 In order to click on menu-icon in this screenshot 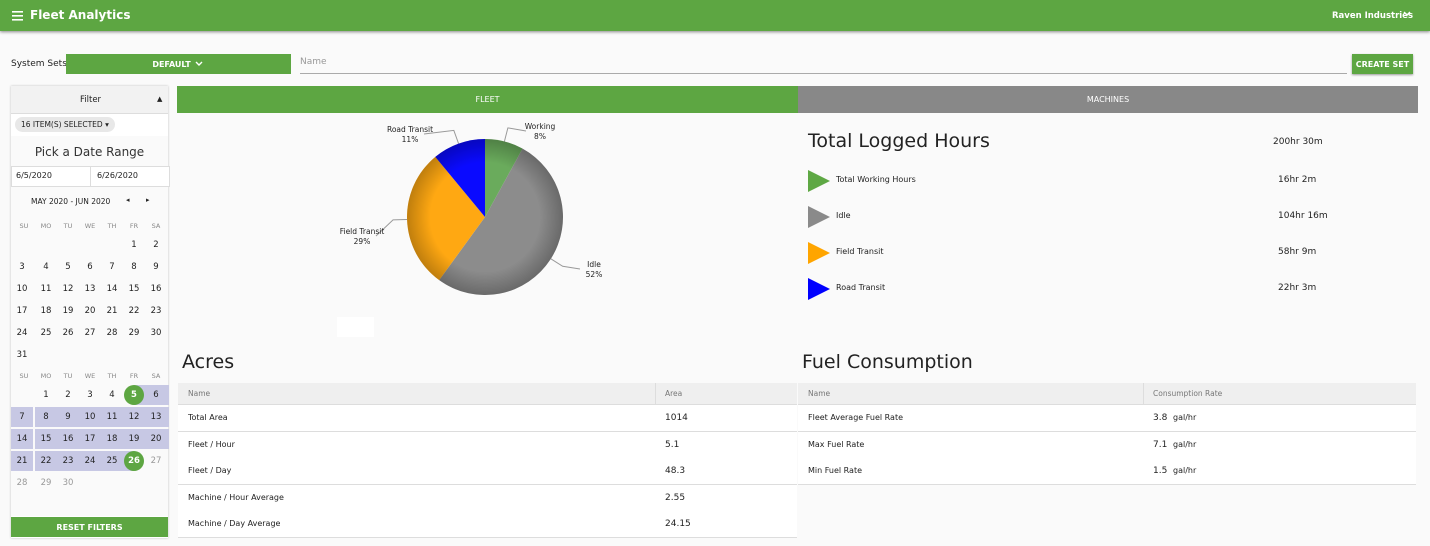, I will do `click(18, 16)`.